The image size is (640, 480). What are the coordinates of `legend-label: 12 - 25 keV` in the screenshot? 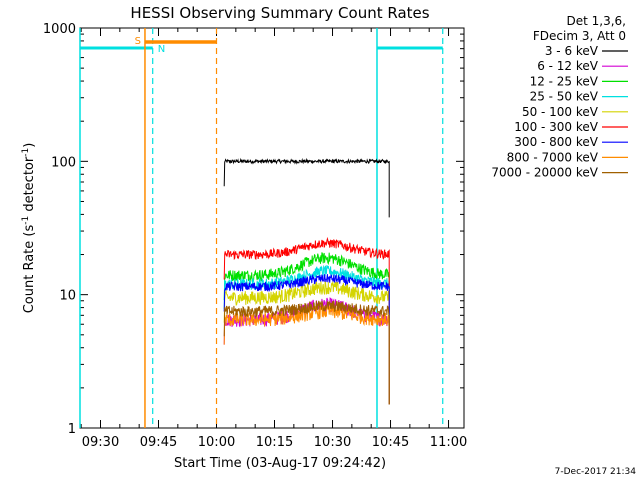 It's located at (564, 81).